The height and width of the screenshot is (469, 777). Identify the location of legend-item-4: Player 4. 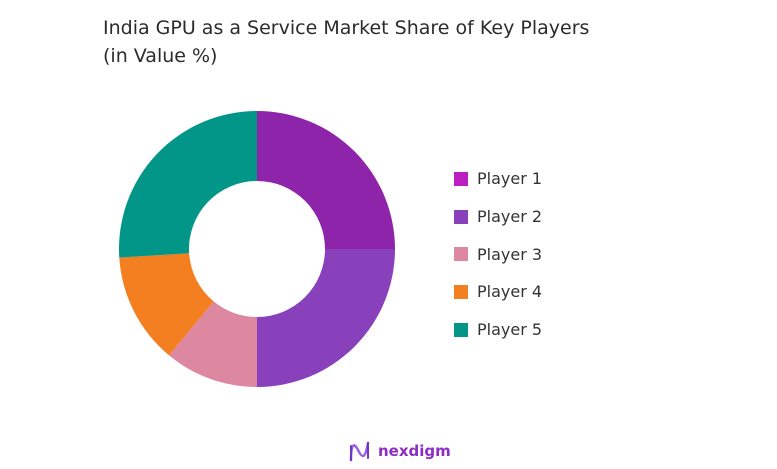
(498, 292).